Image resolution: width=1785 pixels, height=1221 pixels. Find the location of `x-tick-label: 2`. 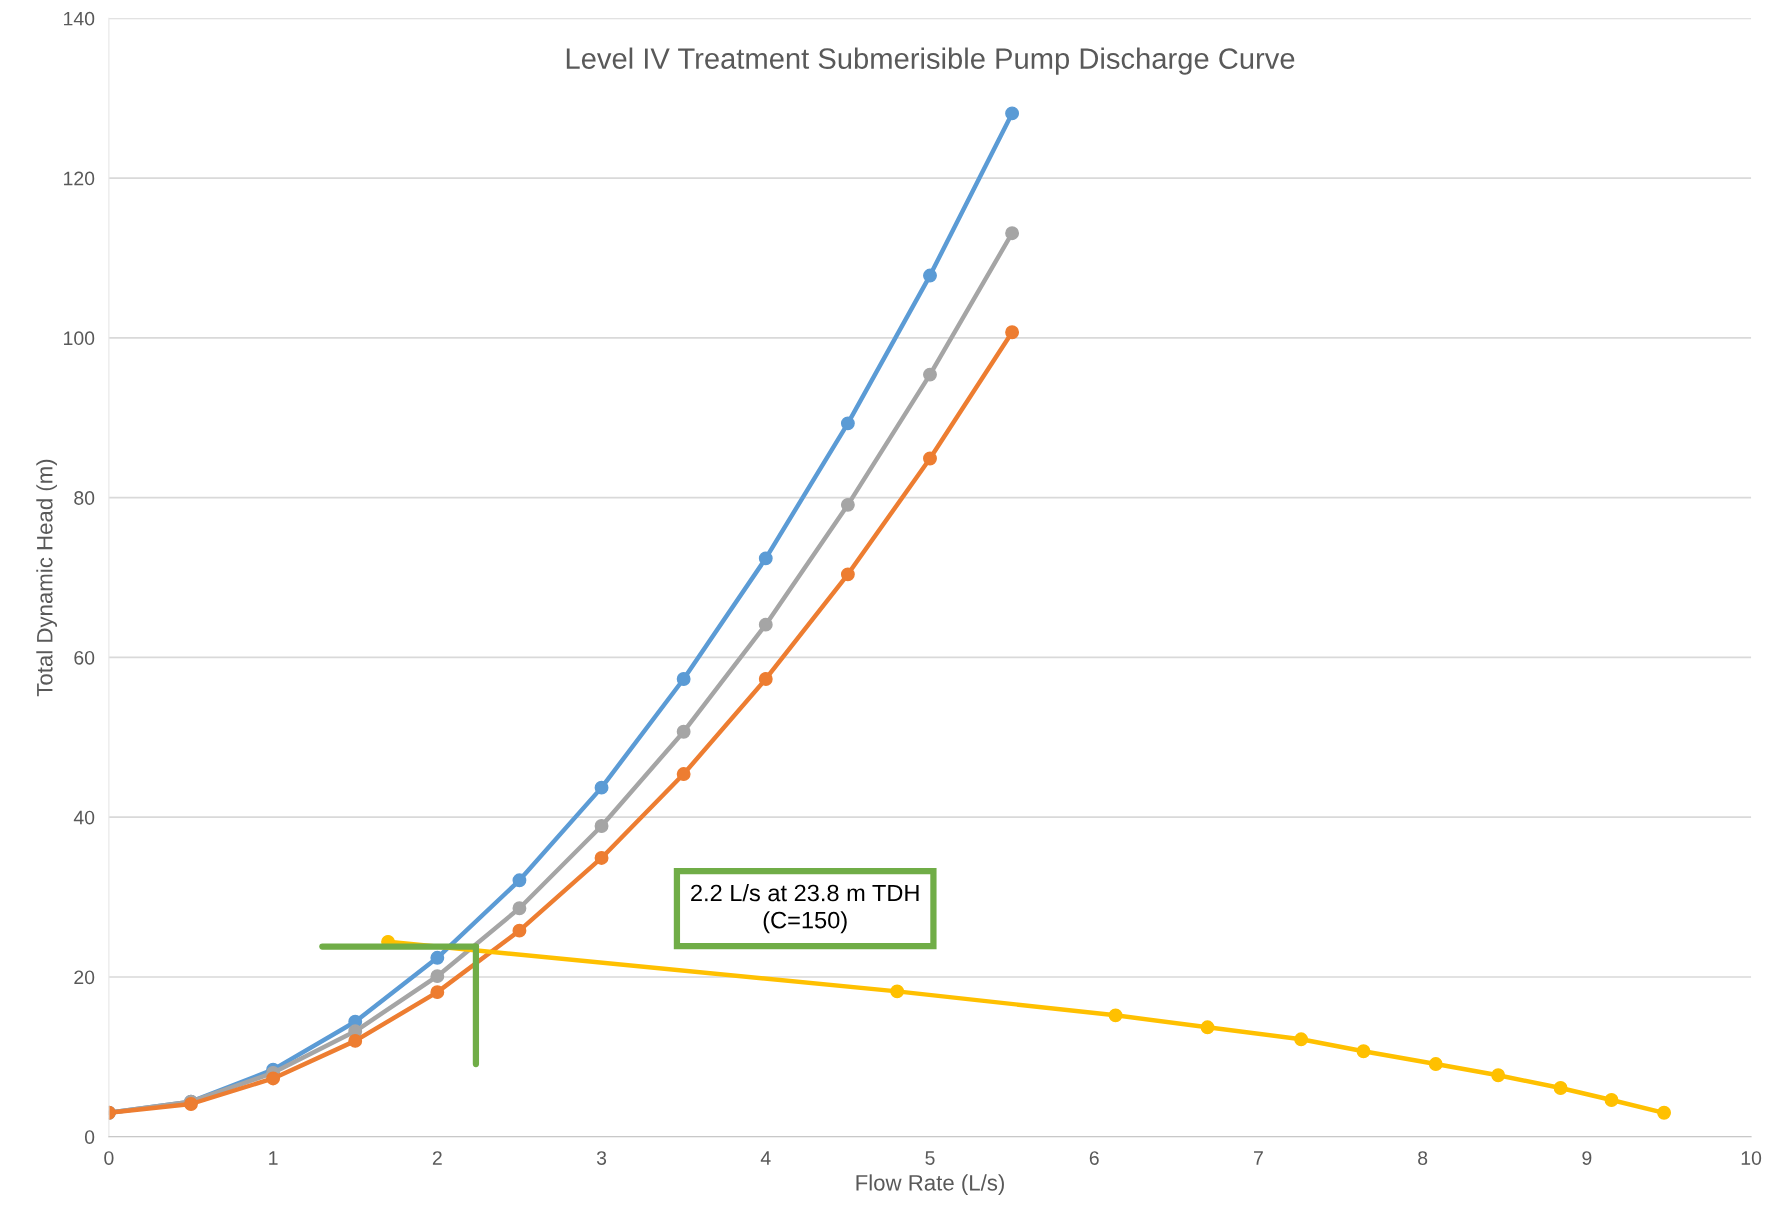

x-tick-label: 2 is located at coordinates (437, 1158).